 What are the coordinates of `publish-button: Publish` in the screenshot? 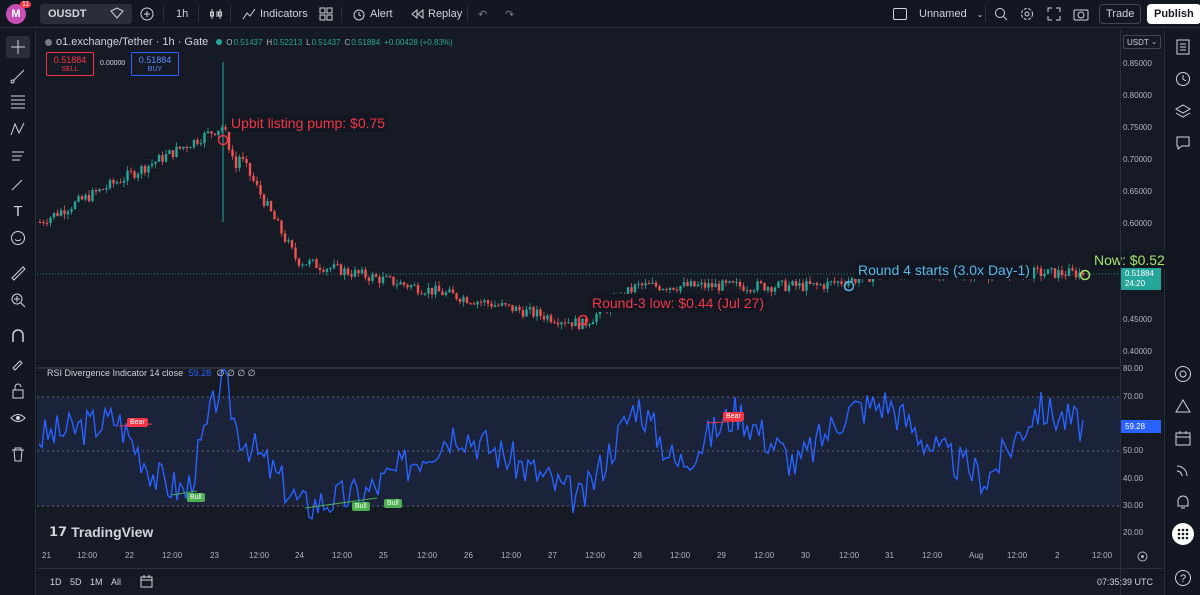 It's located at (1173, 14).